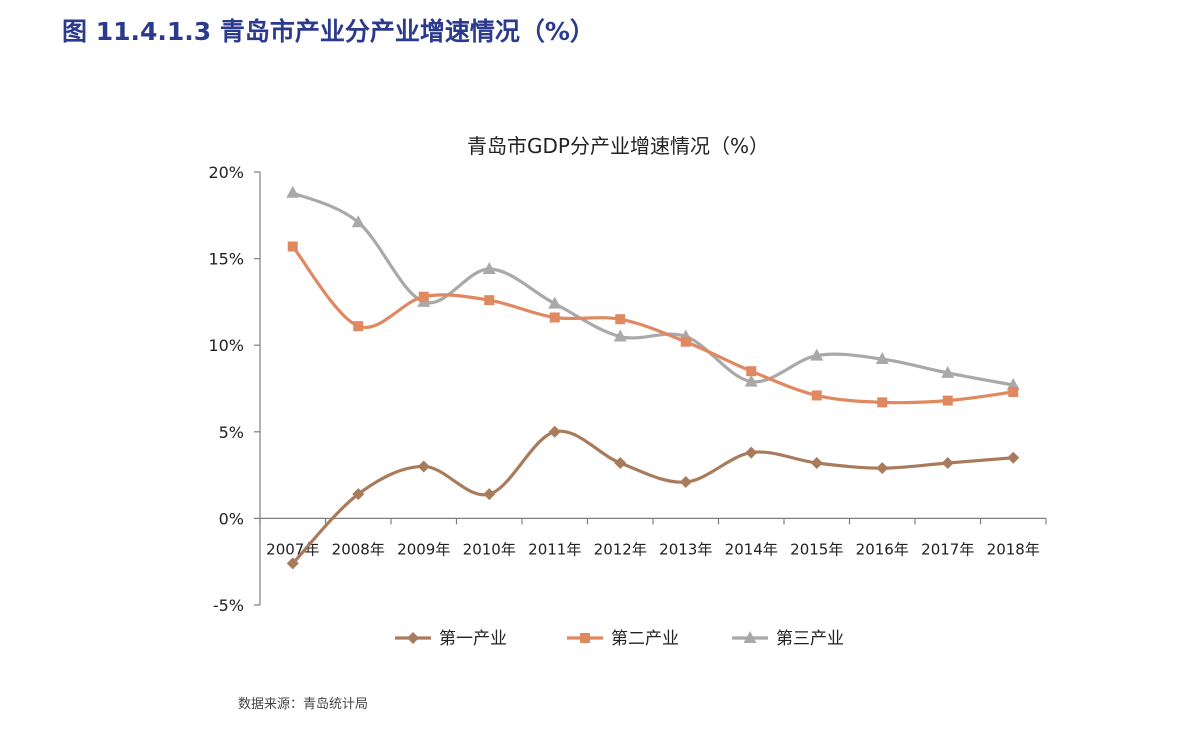 This screenshot has width=1200, height=737. What do you see at coordinates (228, 605) in the screenshot?
I see `y-tick-label: -5%` at bounding box center [228, 605].